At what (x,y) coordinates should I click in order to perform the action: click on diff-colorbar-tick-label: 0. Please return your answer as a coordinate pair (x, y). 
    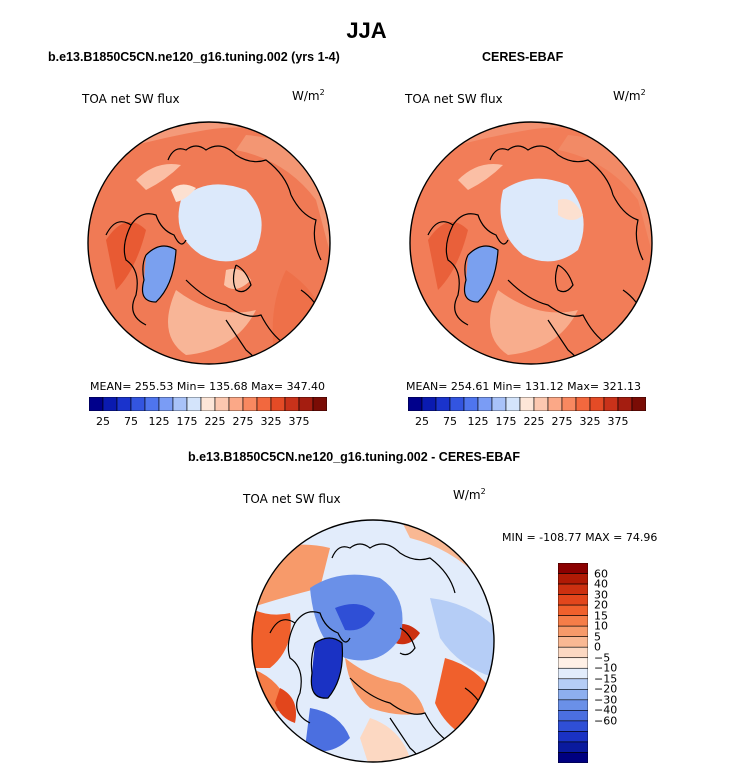
    Looking at the image, I should click on (597, 647).